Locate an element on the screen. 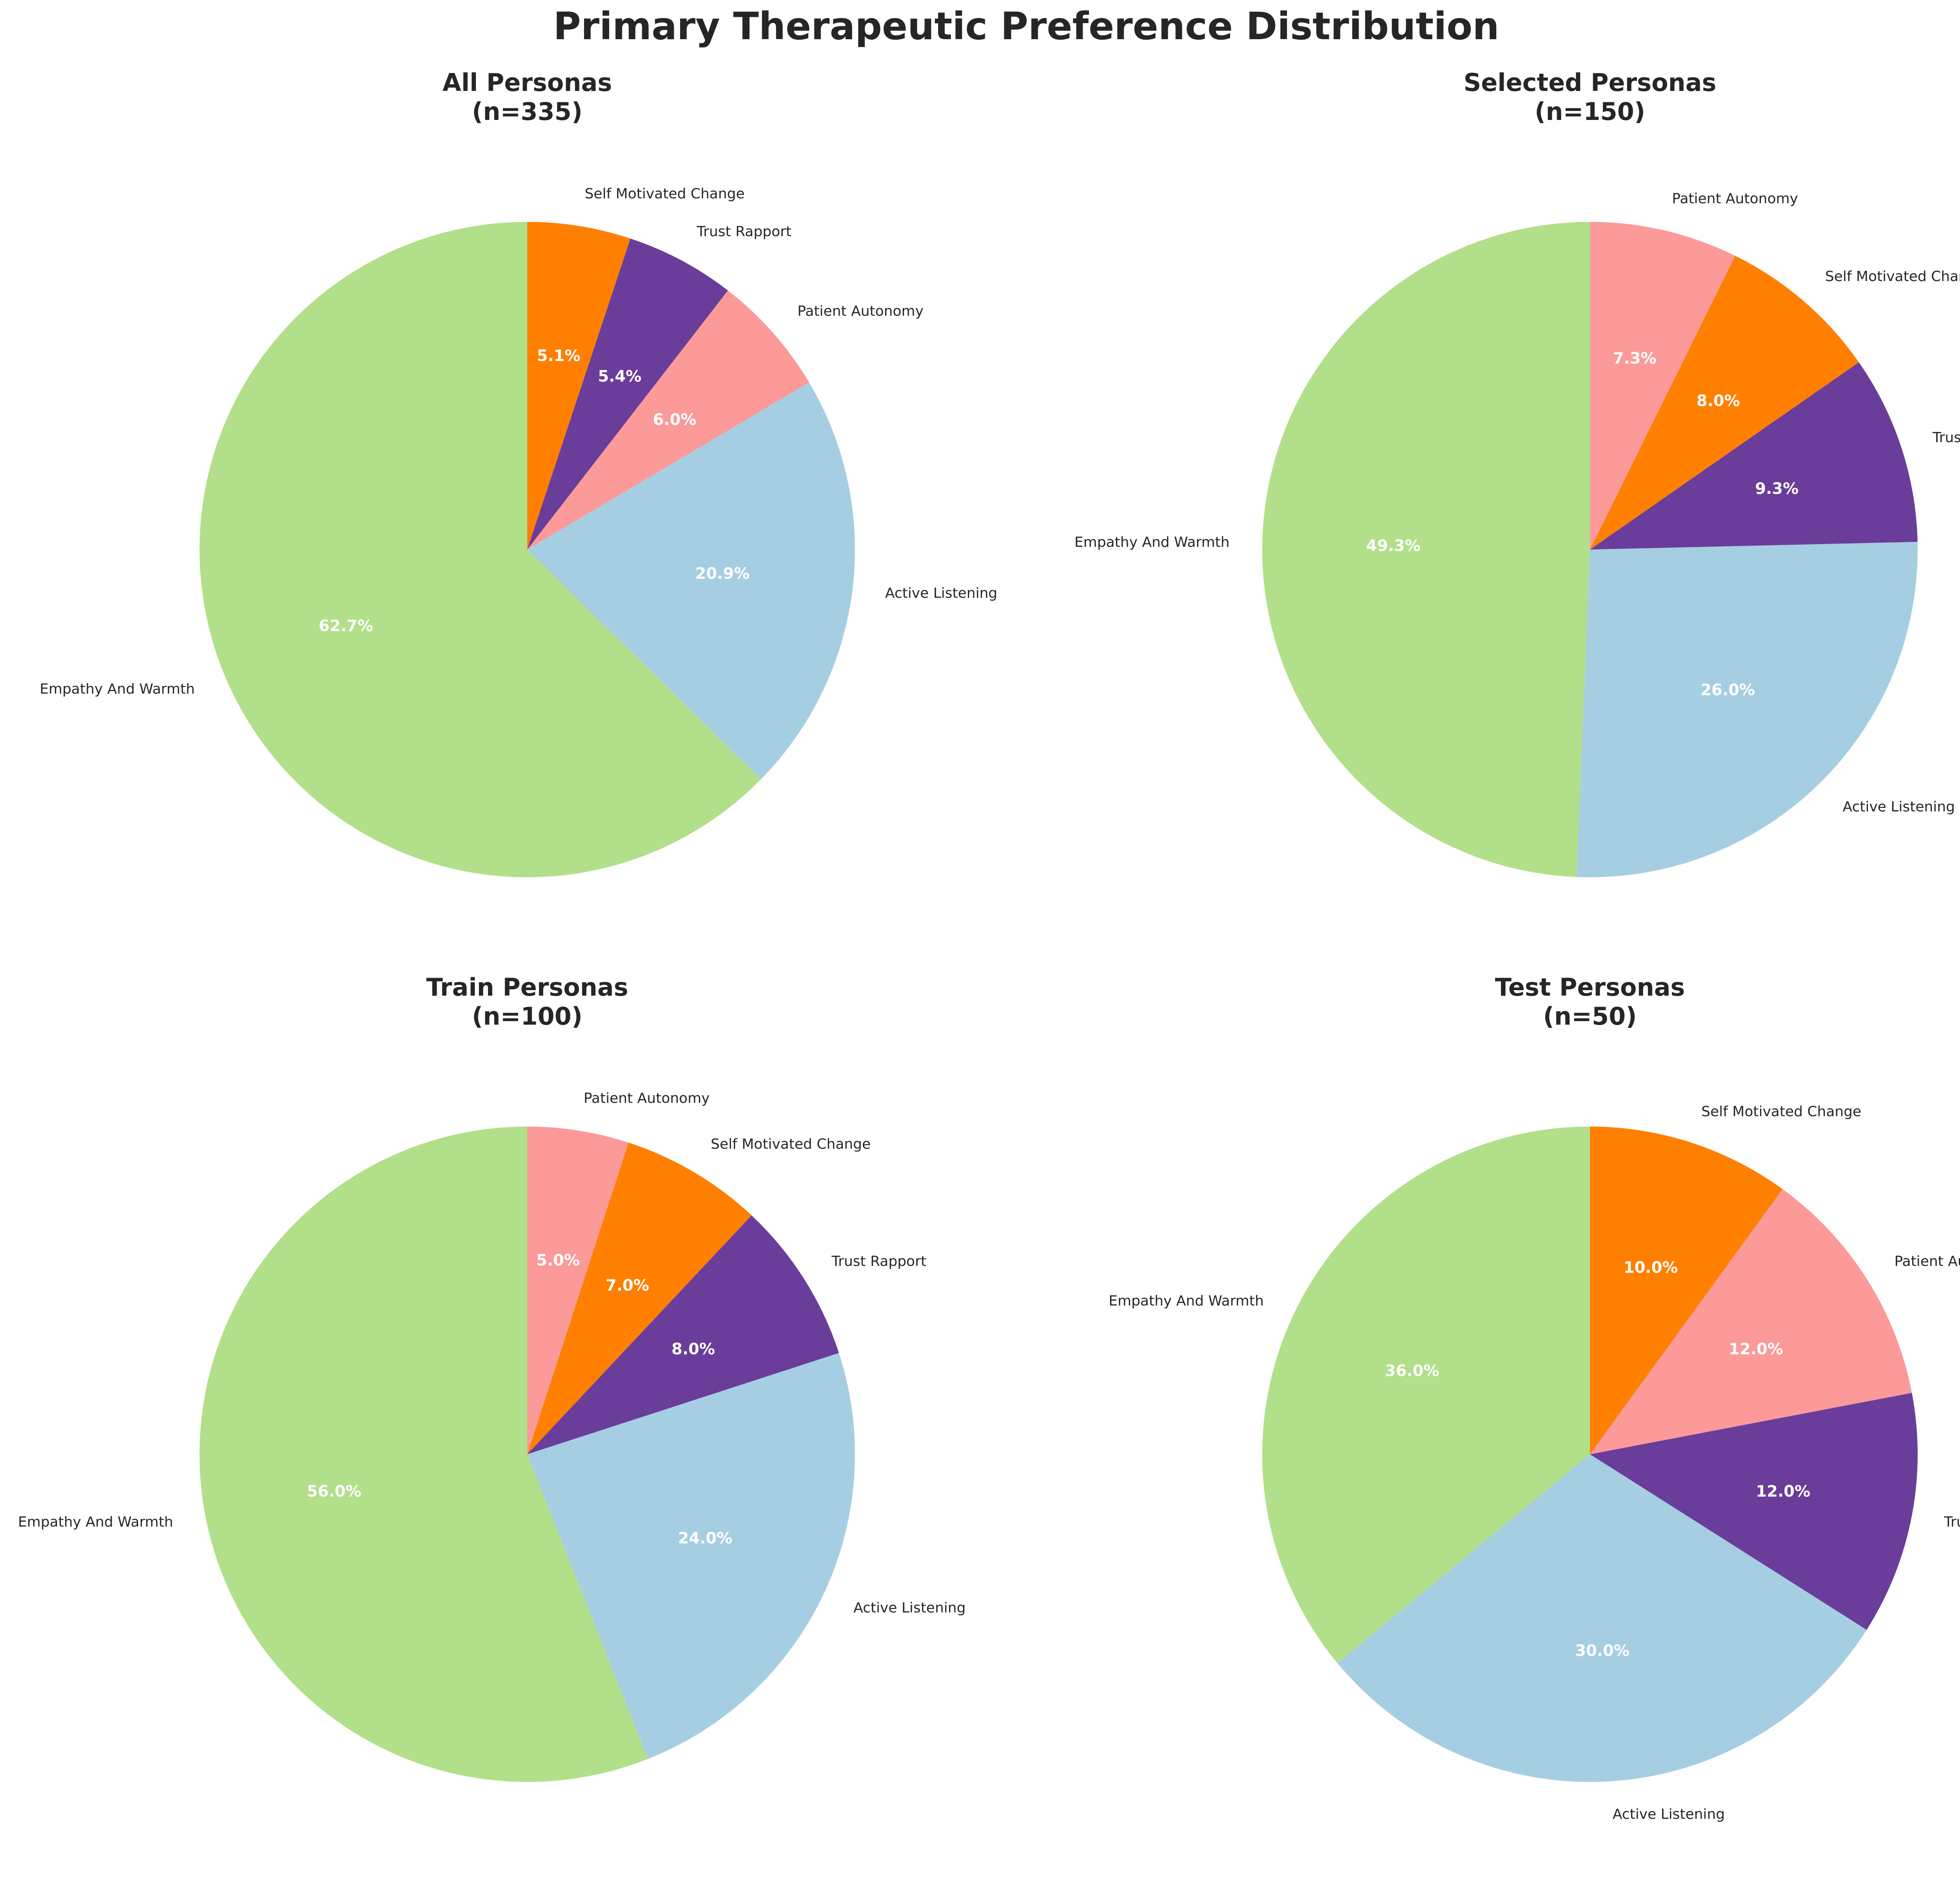  chart-title: Test Personas is located at coordinates (1590, 987).